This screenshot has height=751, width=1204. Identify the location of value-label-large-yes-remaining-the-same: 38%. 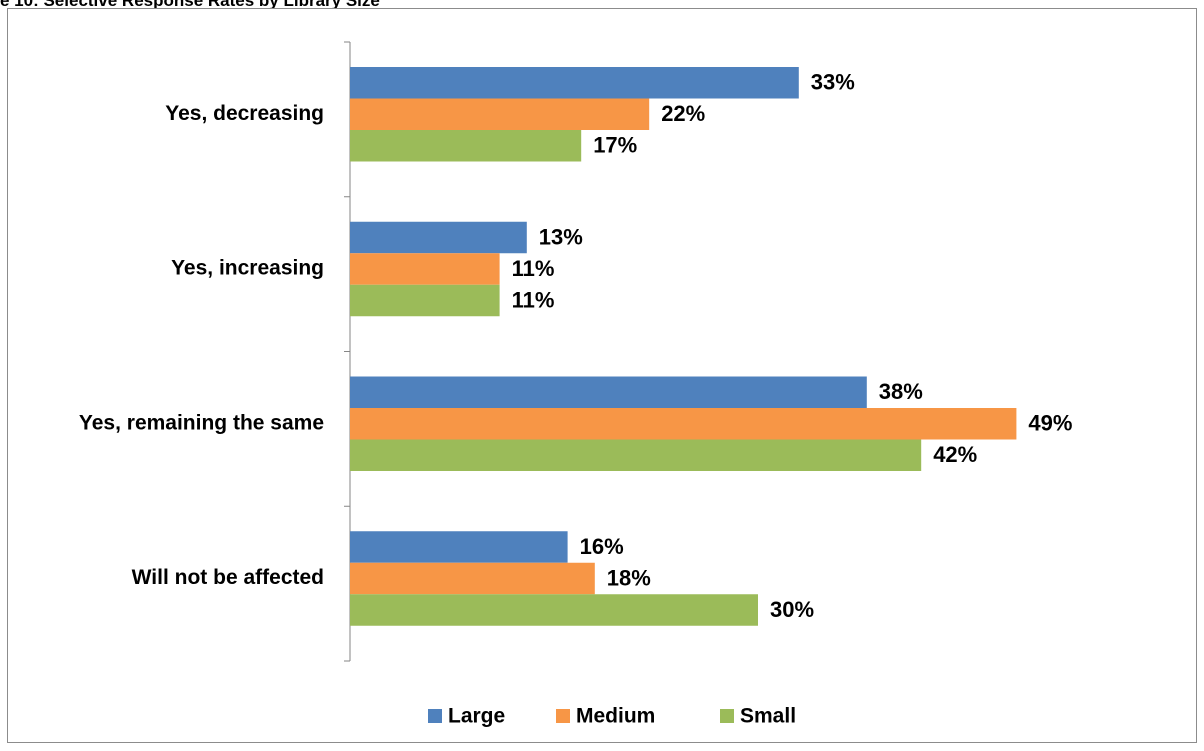
(901, 391).